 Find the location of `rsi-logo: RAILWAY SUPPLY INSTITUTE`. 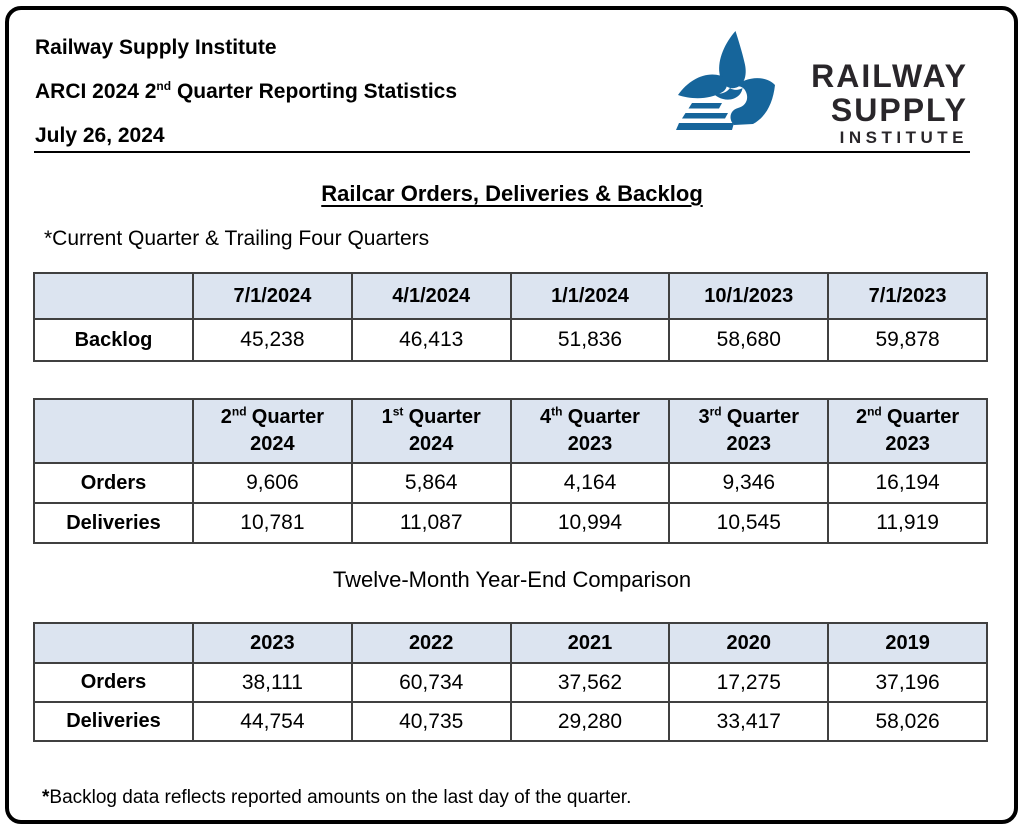

rsi-logo: RAILWAY SUPPLY INSTITUTE is located at coordinates (822, 90).